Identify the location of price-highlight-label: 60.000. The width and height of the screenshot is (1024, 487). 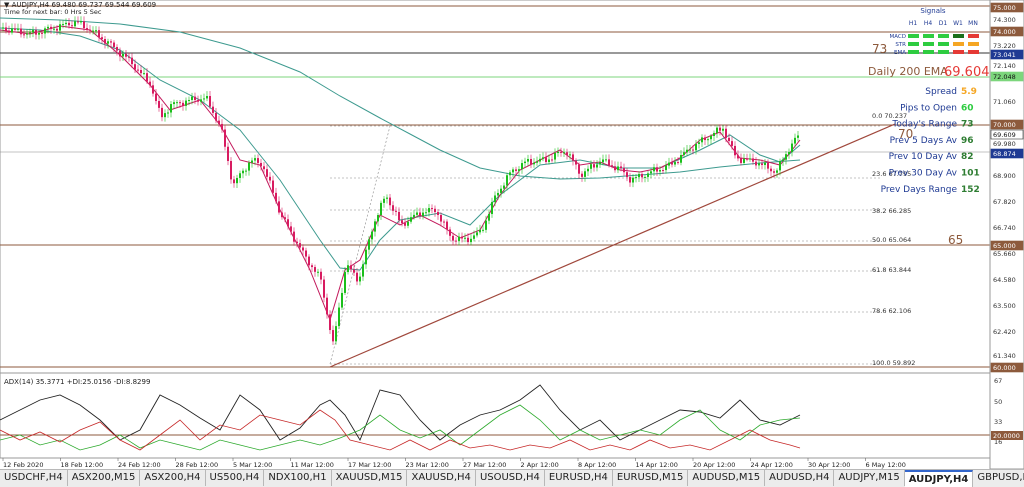
(1004, 368).